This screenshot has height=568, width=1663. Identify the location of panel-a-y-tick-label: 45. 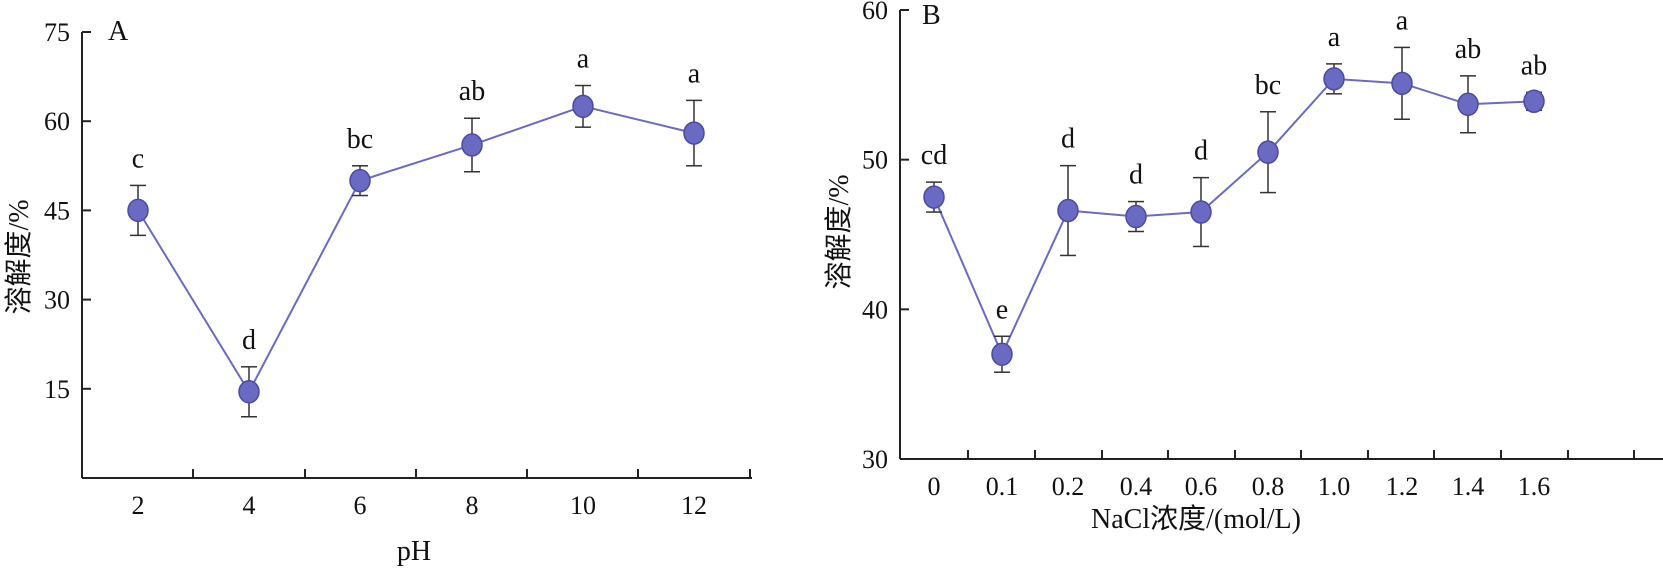
(57, 210).